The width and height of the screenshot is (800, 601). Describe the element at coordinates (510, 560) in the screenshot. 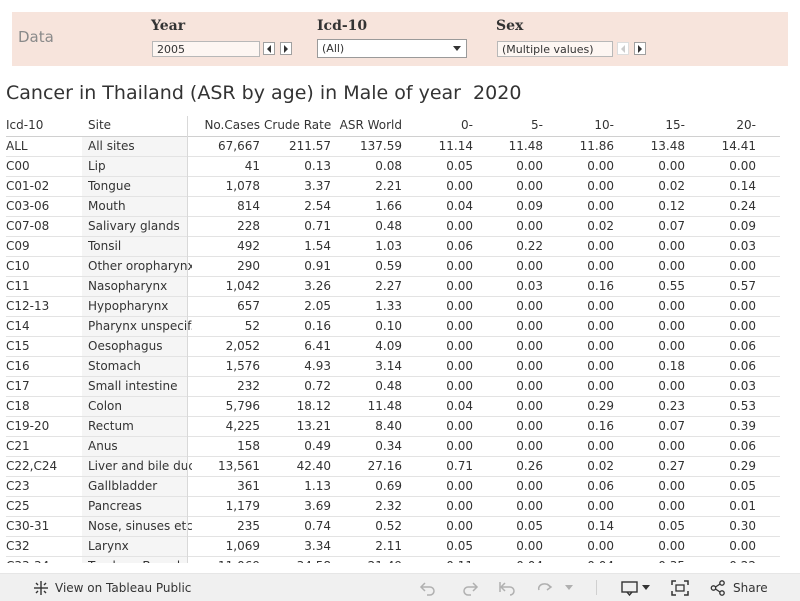

I see `age-5-cell: 0.04` at that location.